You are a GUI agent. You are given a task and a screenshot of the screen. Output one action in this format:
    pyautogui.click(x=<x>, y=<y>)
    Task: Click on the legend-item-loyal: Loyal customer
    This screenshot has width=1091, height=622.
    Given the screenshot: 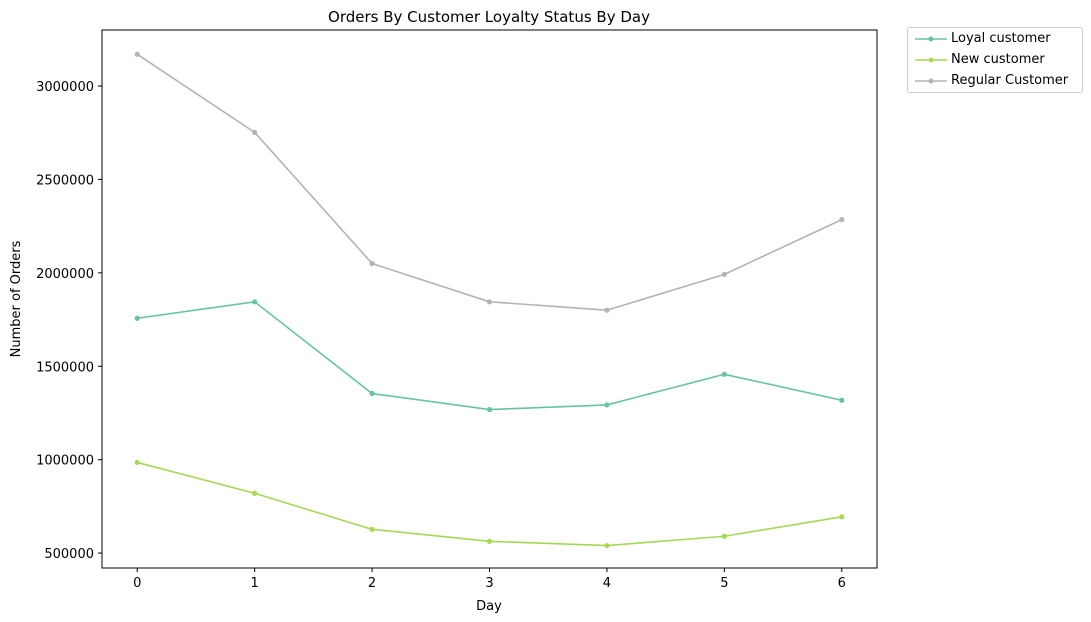 What is the action you would take?
    pyautogui.click(x=995, y=39)
    